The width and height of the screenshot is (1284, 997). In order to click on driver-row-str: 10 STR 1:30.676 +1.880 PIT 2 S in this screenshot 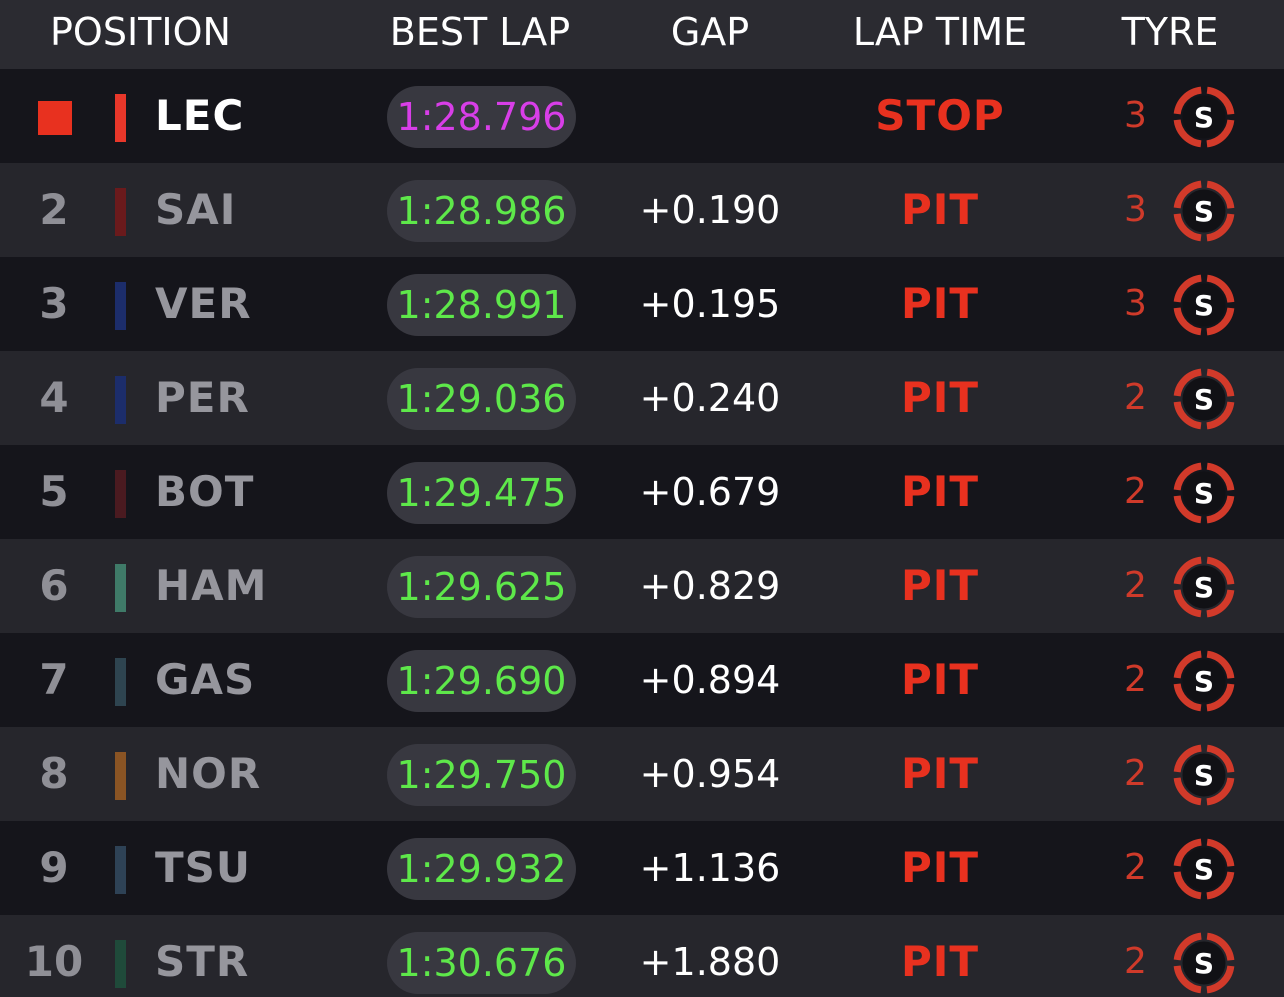, I will do `click(642, 956)`.